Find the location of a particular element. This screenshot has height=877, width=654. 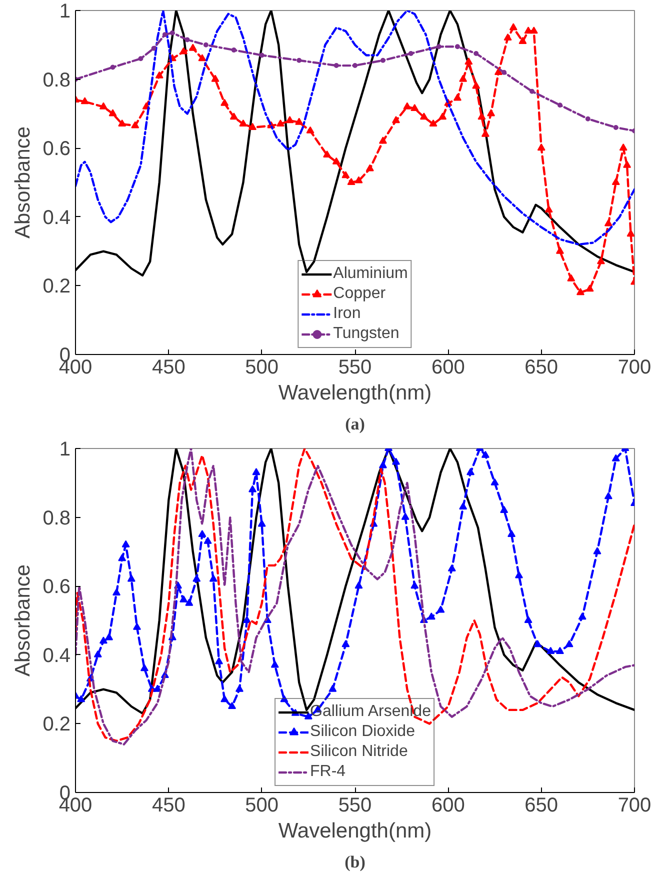

text: (b) is located at coordinates (355, 862).